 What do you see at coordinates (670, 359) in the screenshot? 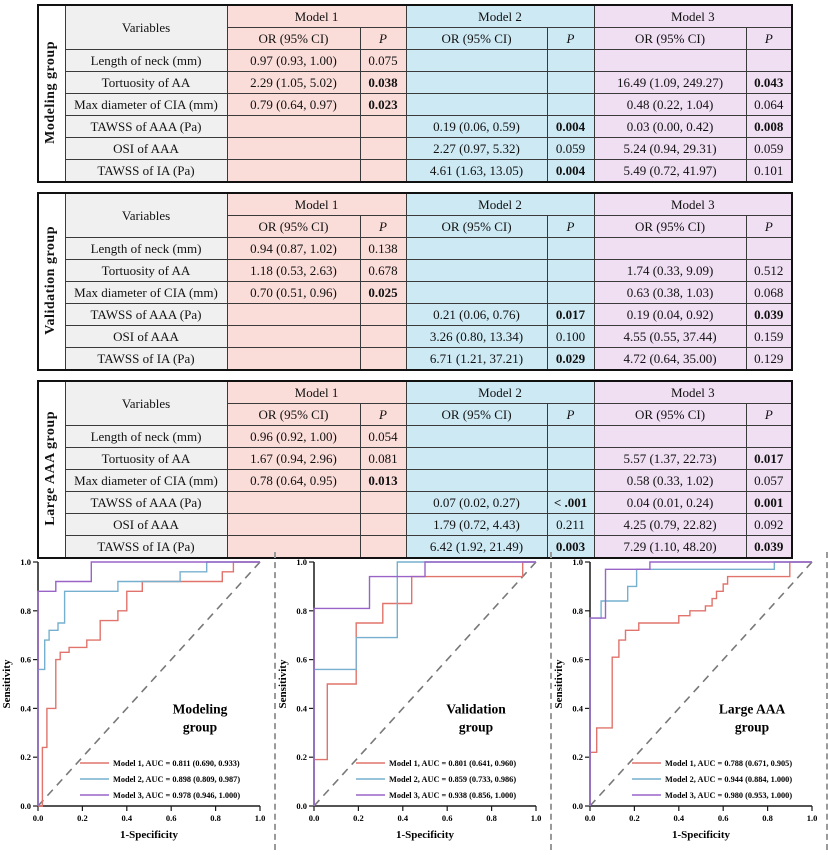
I see `or-value: 4.72 (0.64, 35.00)` at bounding box center [670, 359].